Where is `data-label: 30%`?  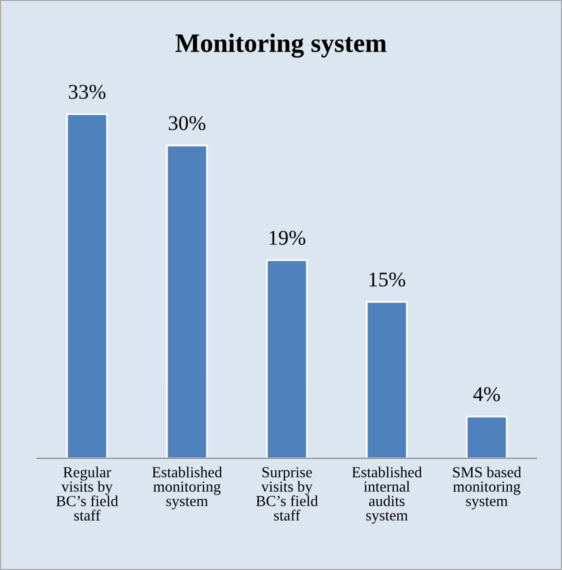
data-label: 30% is located at coordinates (187, 123).